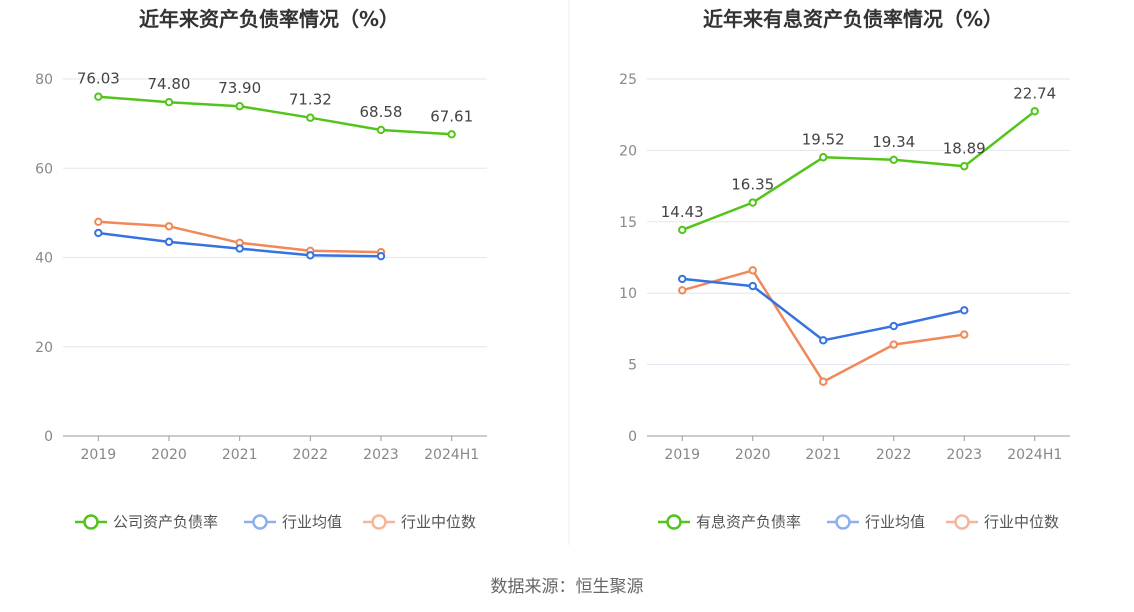  I want to click on data-label: 73.90, so click(239, 88).